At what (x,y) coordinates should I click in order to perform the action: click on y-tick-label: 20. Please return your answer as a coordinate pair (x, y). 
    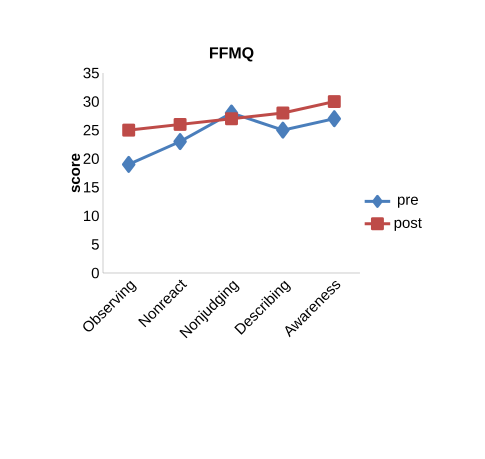
    Looking at the image, I should click on (91, 158).